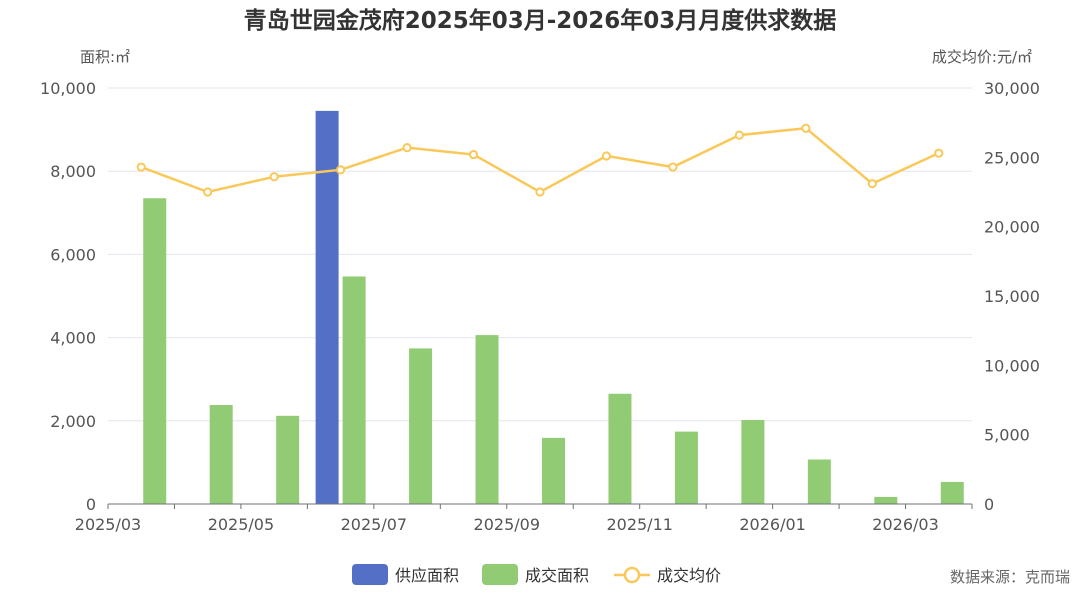 This screenshot has width=1080, height=593. What do you see at coordinates (108, 524) in the screenshot?
I see `x-tick-label: 2025/03` at bounding box center [108, 524].